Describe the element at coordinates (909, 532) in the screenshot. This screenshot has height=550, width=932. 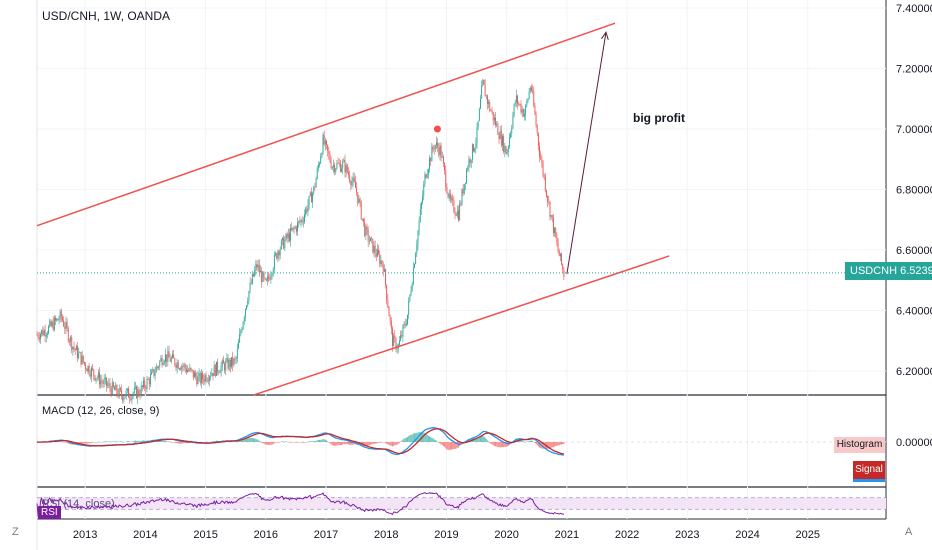
I see `auto-scale-button: A` at that location.